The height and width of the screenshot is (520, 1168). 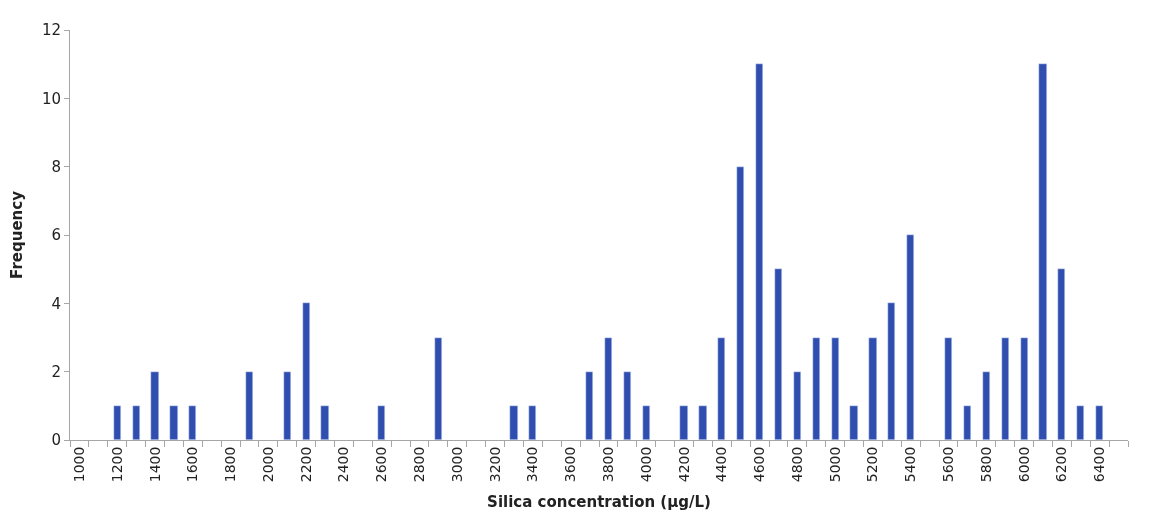 I want to click on x-tick-label: 6000, so click(x=1023, y=464).